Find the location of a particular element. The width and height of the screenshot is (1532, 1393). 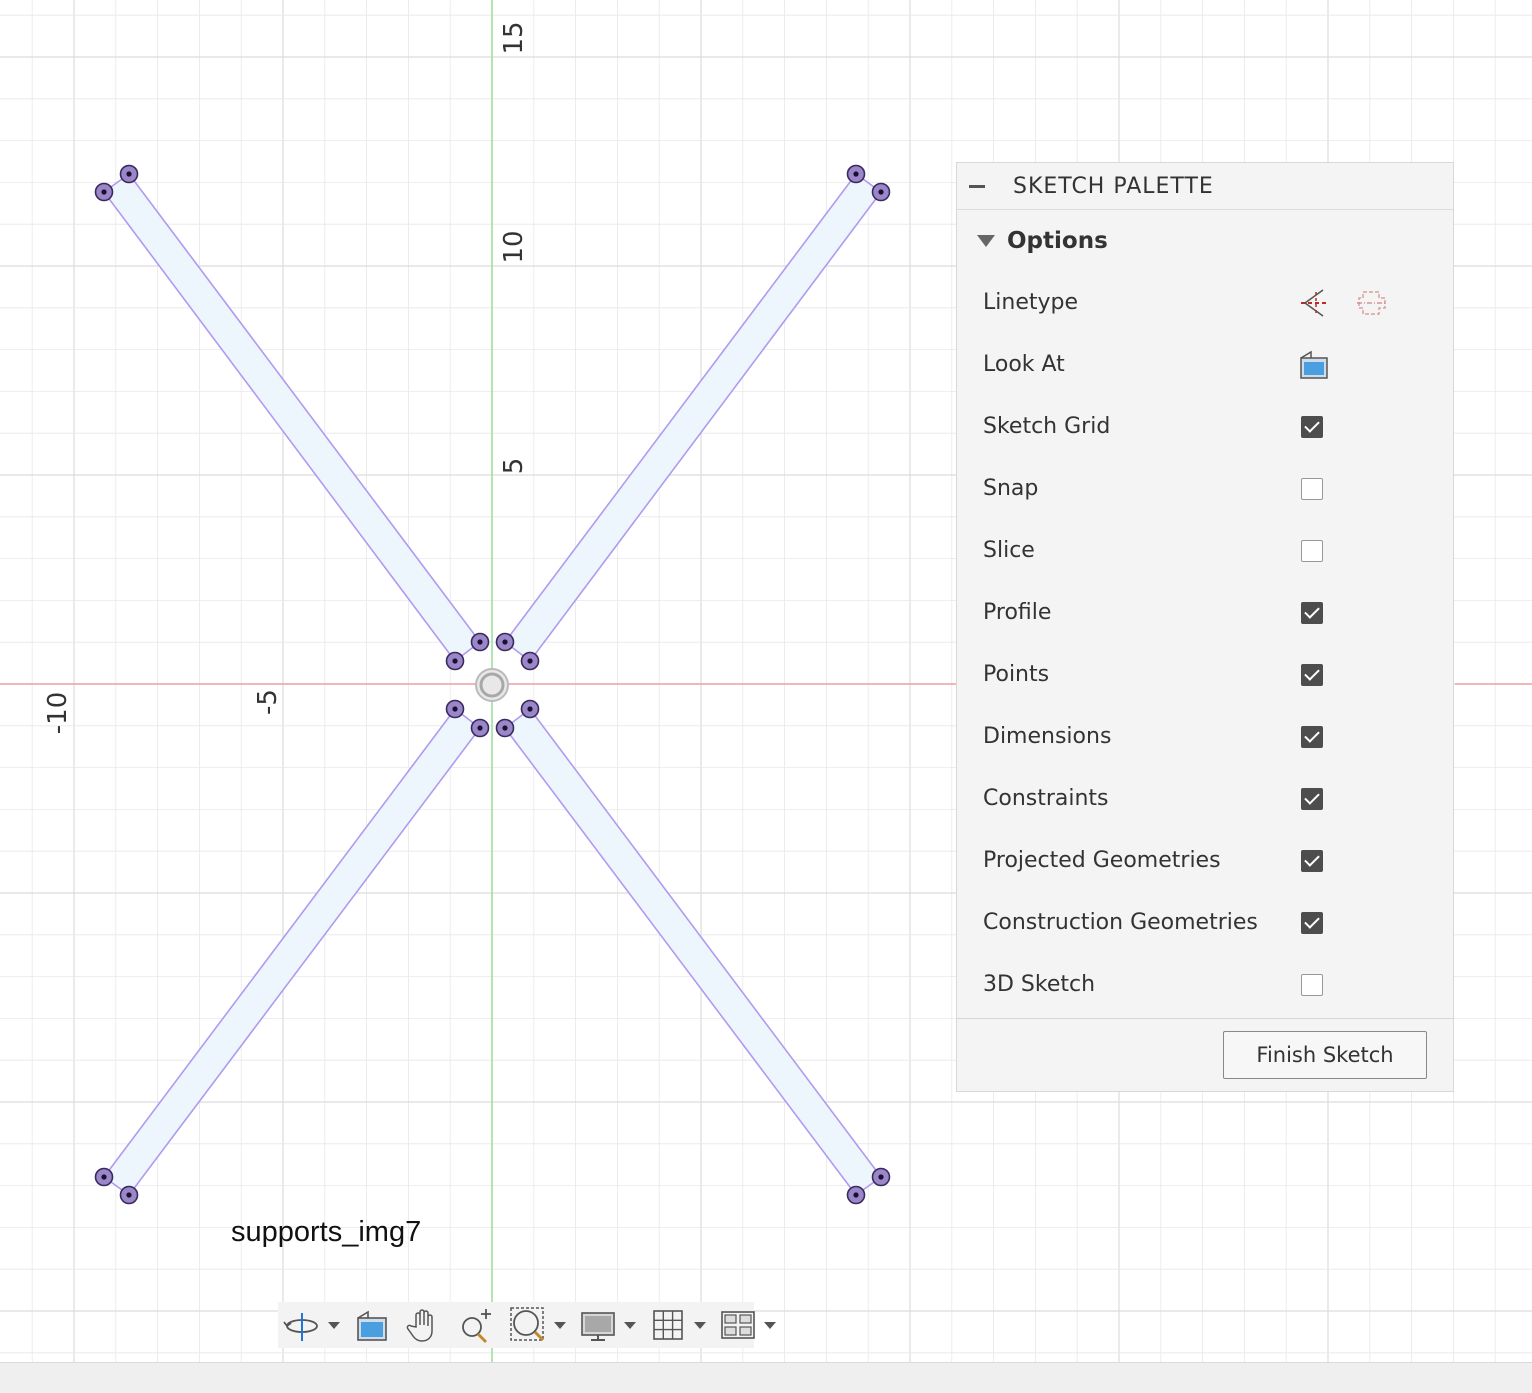

grid-settings-caret is located at coordinates (700, 1325).